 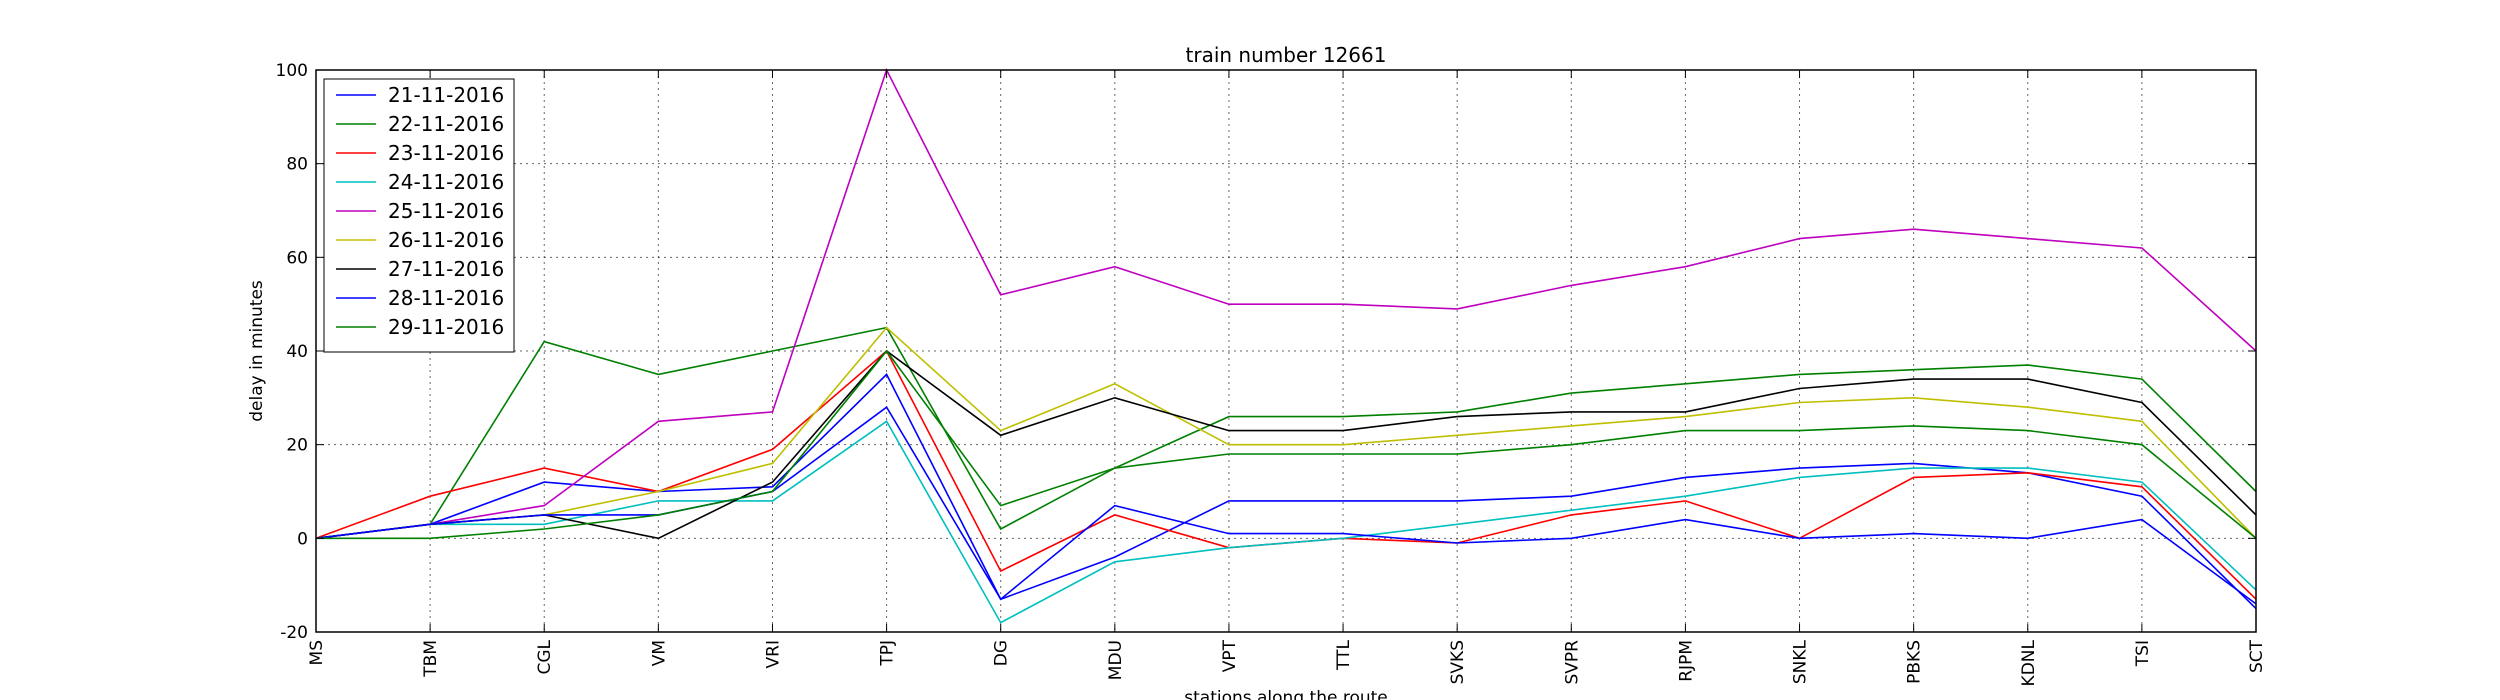 I want to click on x-tick-label: SNKL, so click(x=1801, y=661).